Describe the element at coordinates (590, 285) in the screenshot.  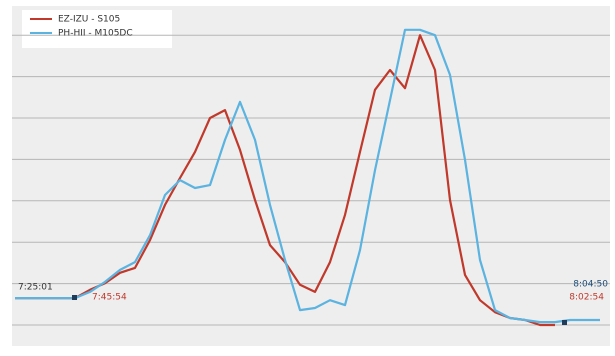
I see `annotation: 8:04:50` at that location.